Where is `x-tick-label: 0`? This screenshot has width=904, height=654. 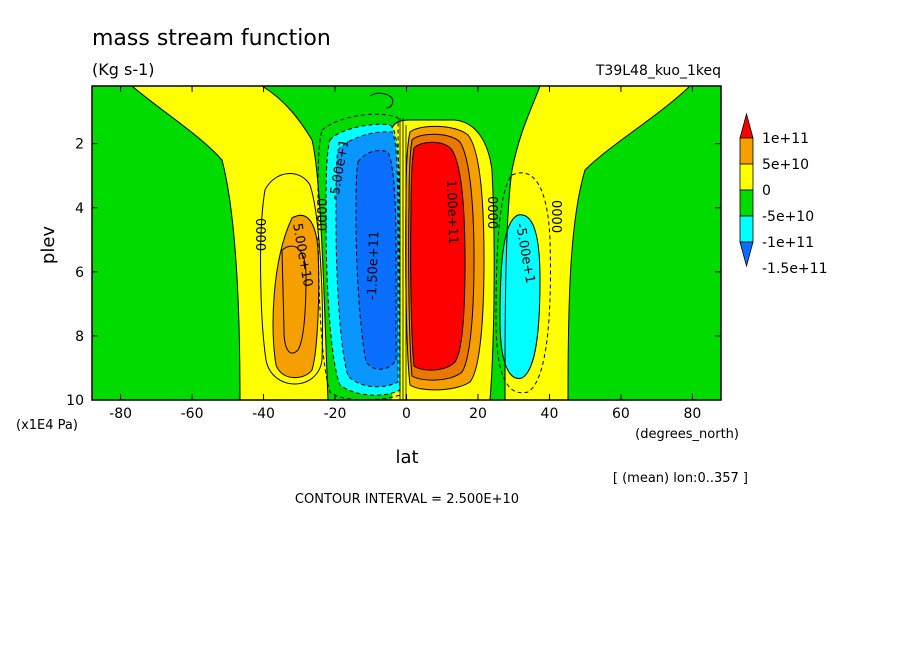
x-tick-label: 0 is located at coordinates (406, 414).